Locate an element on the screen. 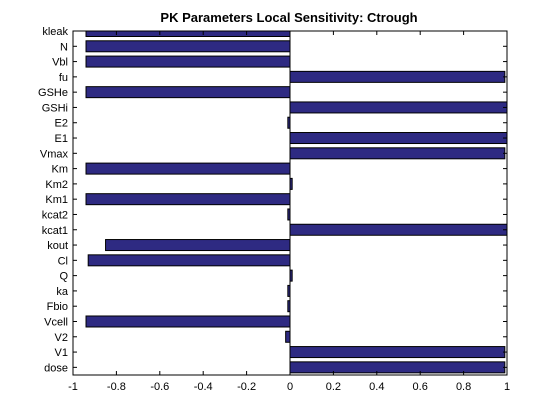 This screenshot has width=560, height=420. y-tick-label: Cl is located at coordinates (63, 261).